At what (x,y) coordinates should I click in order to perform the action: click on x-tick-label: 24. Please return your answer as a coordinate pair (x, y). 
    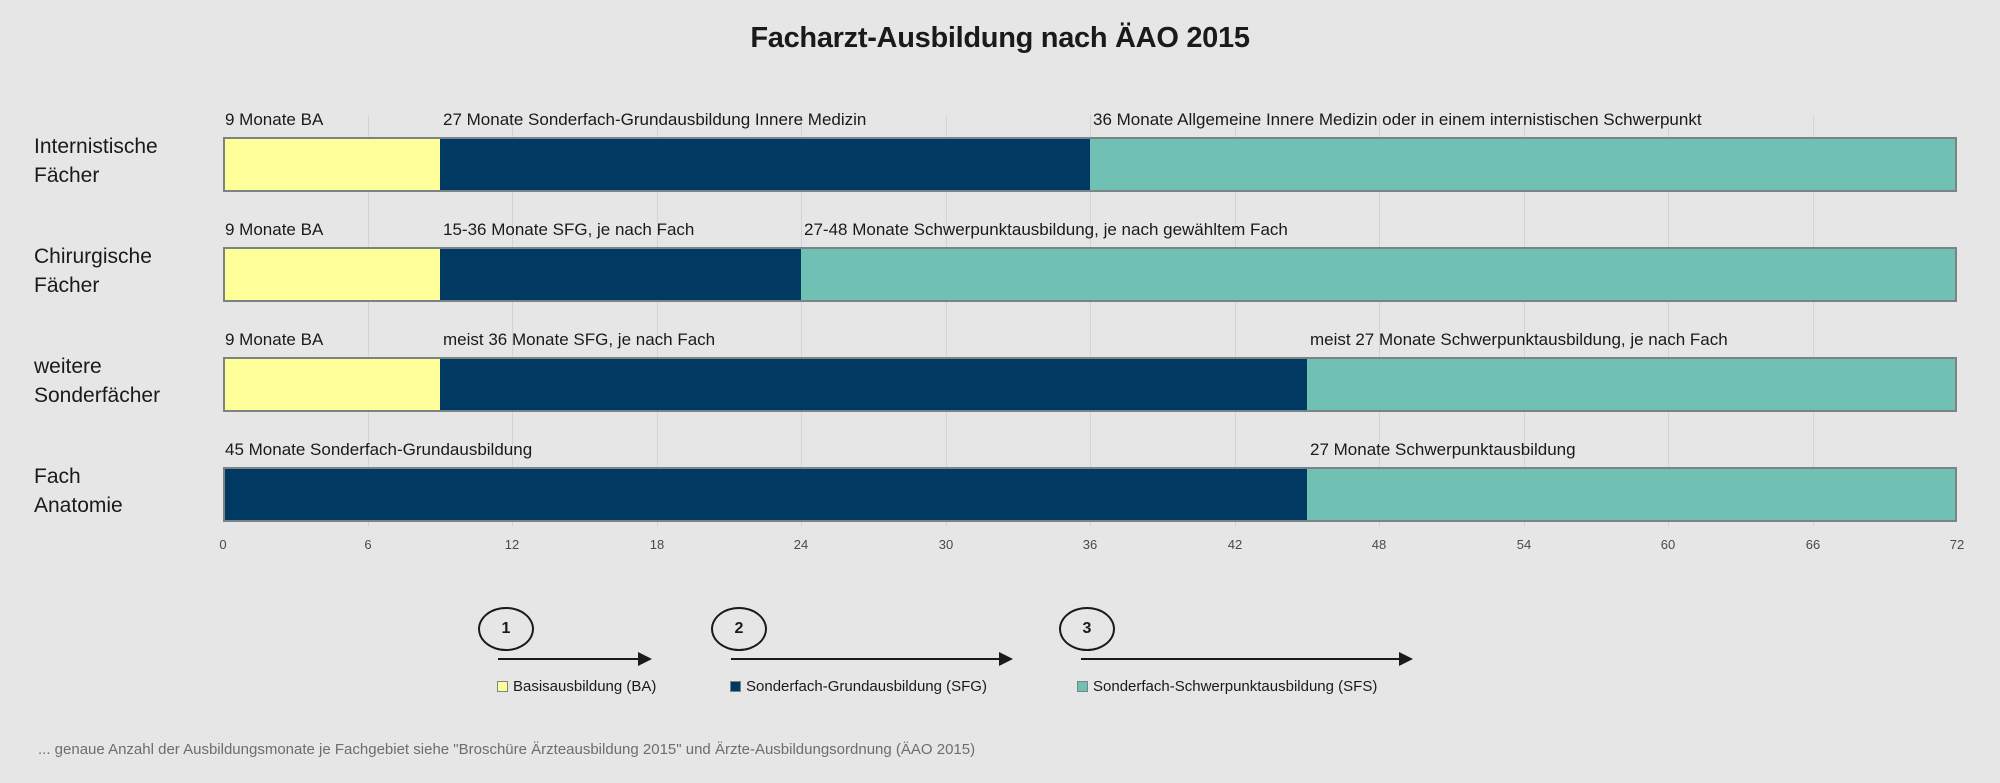
    Looking at the image, I should click on (801, 544).